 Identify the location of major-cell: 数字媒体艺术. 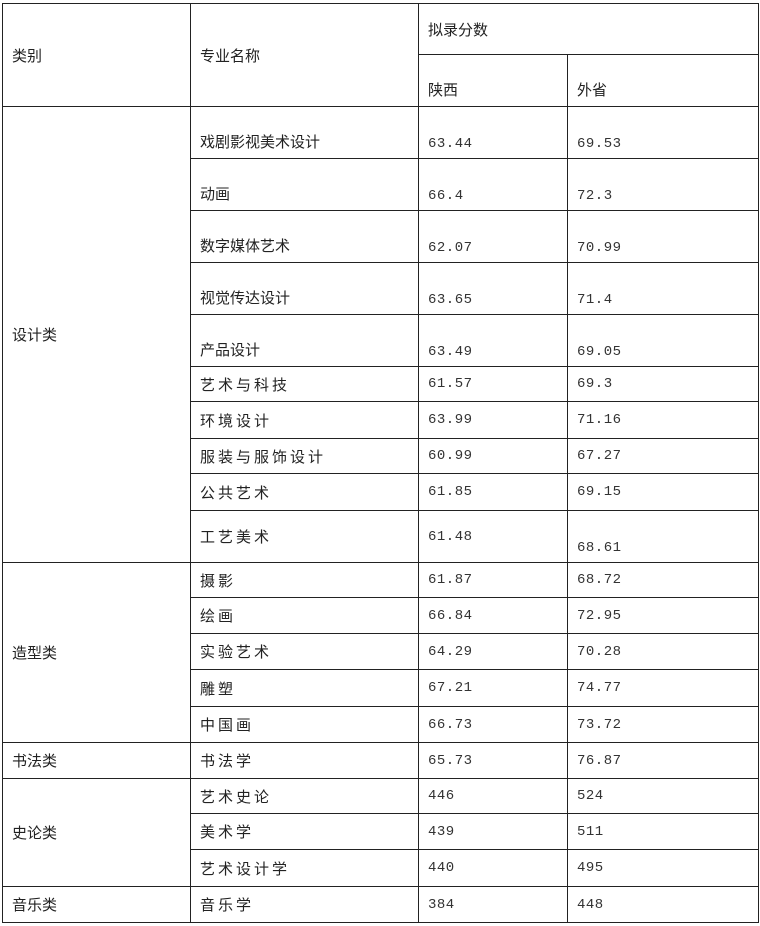
(304, 236).